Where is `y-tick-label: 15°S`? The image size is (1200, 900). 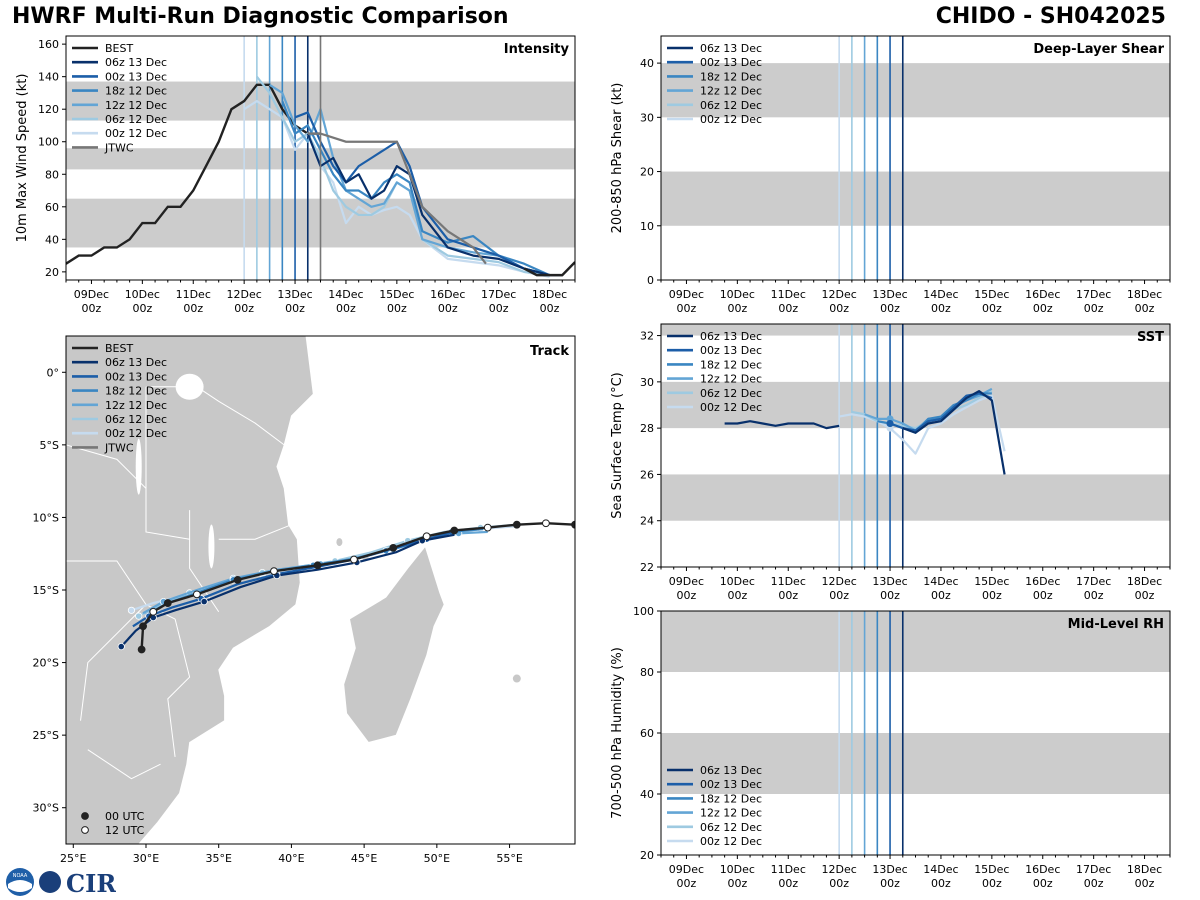 y-tick-label: 15°S is located at coordinates (46, 590).